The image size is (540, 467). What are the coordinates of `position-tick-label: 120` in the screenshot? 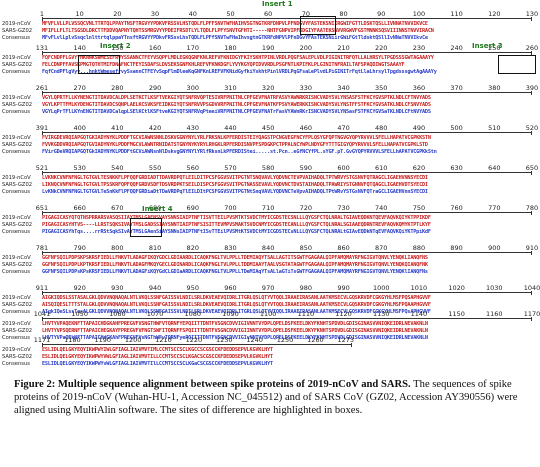 It's located at (494, 14).